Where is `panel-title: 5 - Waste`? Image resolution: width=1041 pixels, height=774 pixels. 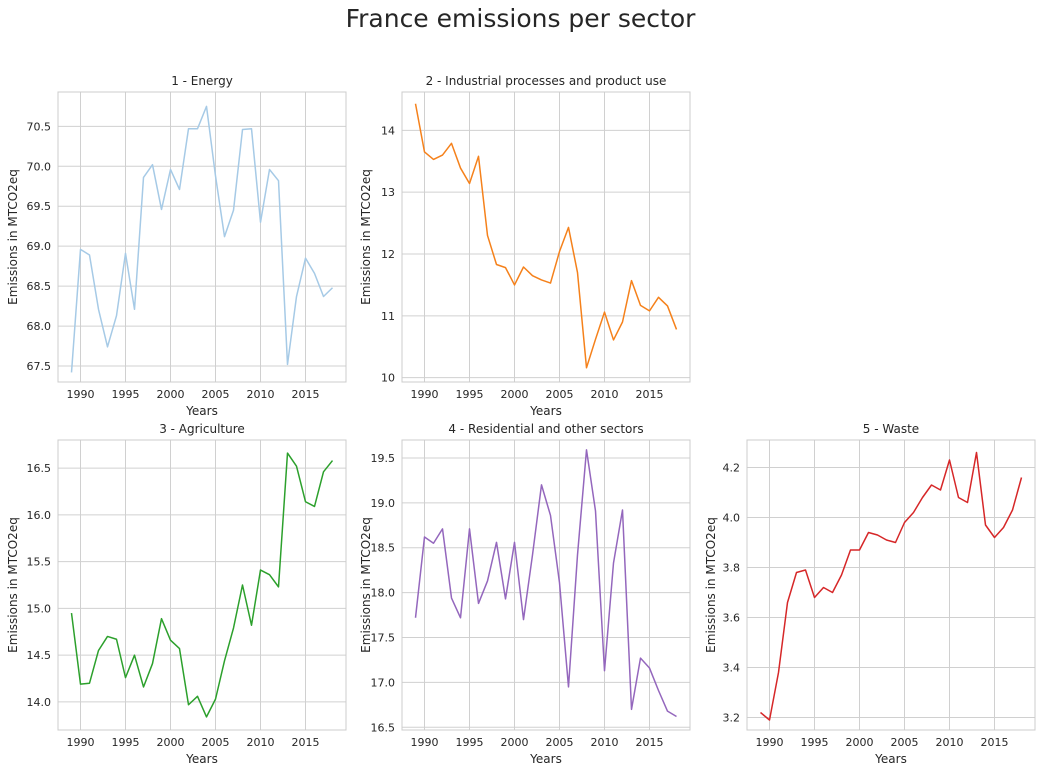 panel-title: 5 - Waste is located at coordinates (891, 429).